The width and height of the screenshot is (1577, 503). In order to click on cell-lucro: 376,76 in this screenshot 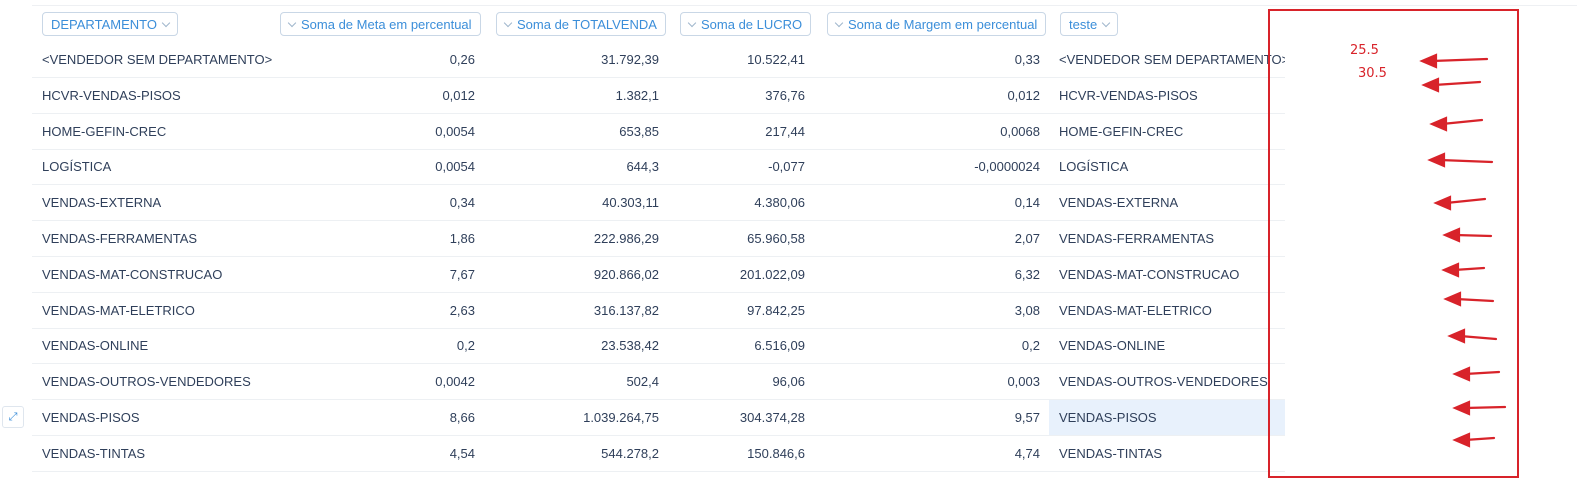, I will do `click(785, 95)`.